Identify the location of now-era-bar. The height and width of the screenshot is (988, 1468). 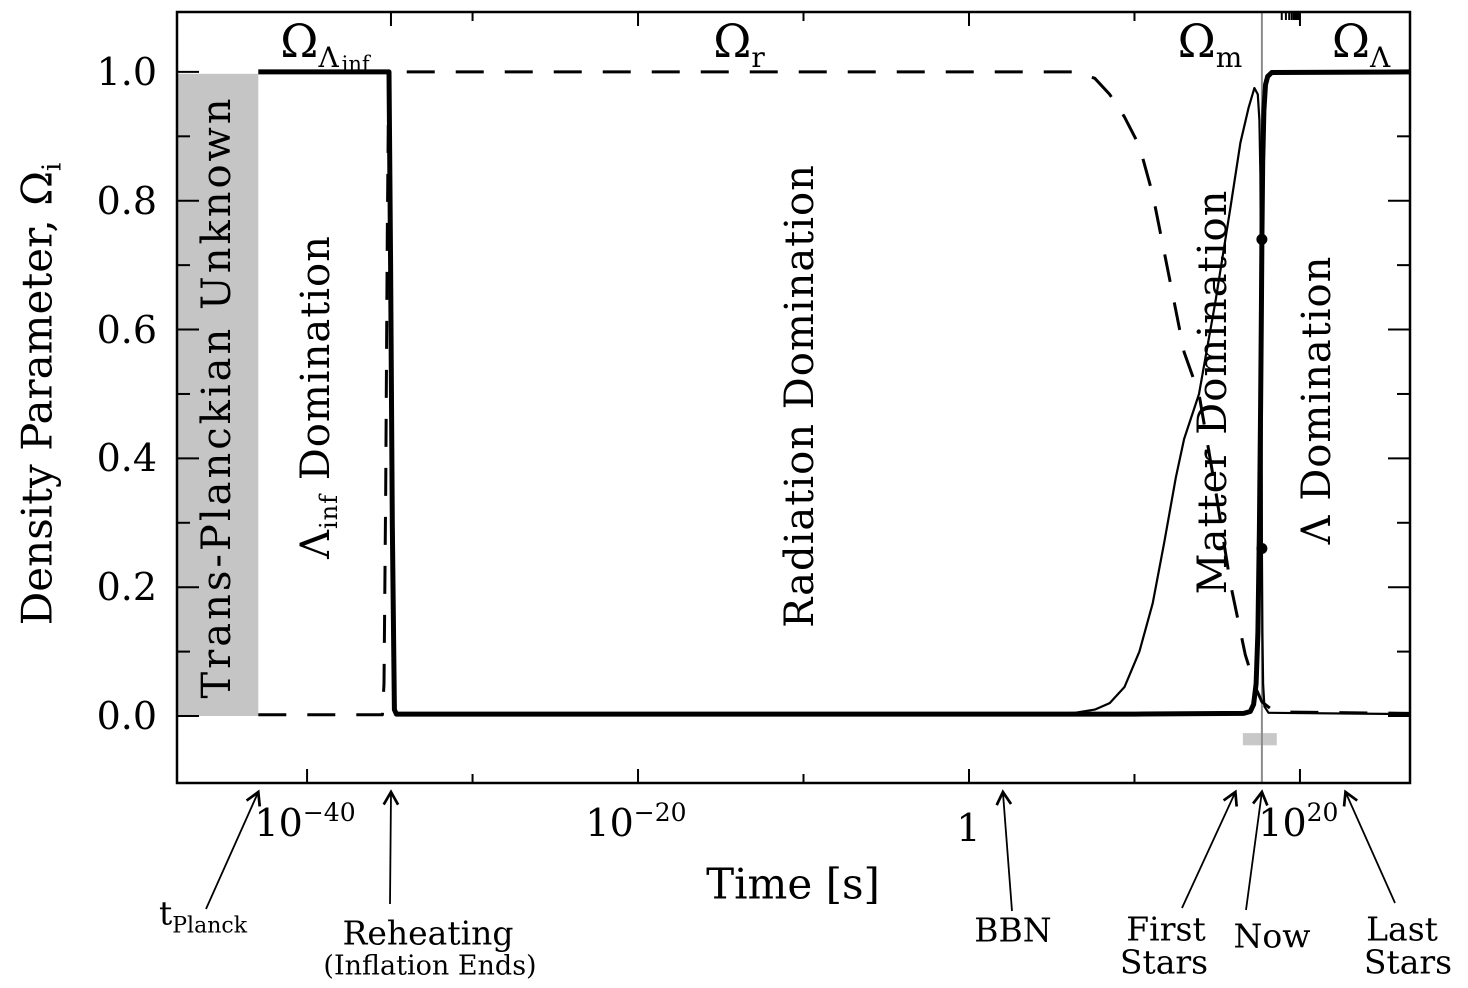
(1259, 739).